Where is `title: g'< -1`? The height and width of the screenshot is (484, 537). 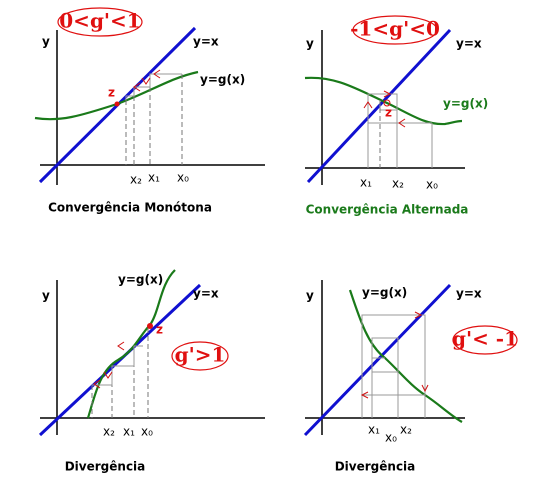
title: g'< -1 is located at coordinates (485, 339).